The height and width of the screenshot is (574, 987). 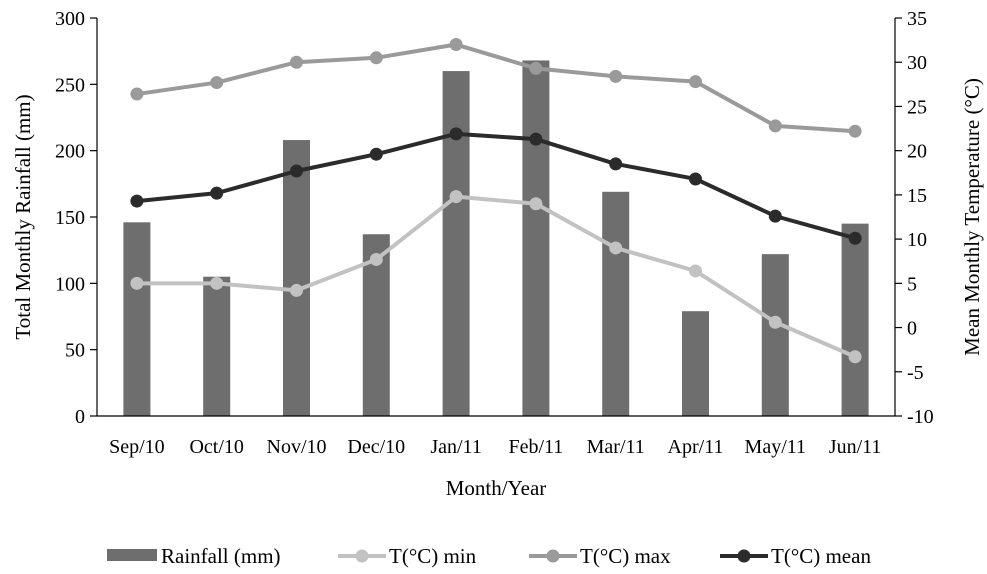 What do you see at coordinates (70, 85) in the screenshot?
I see `left-y-tick-label: 250` at bounding box center [70, 85].